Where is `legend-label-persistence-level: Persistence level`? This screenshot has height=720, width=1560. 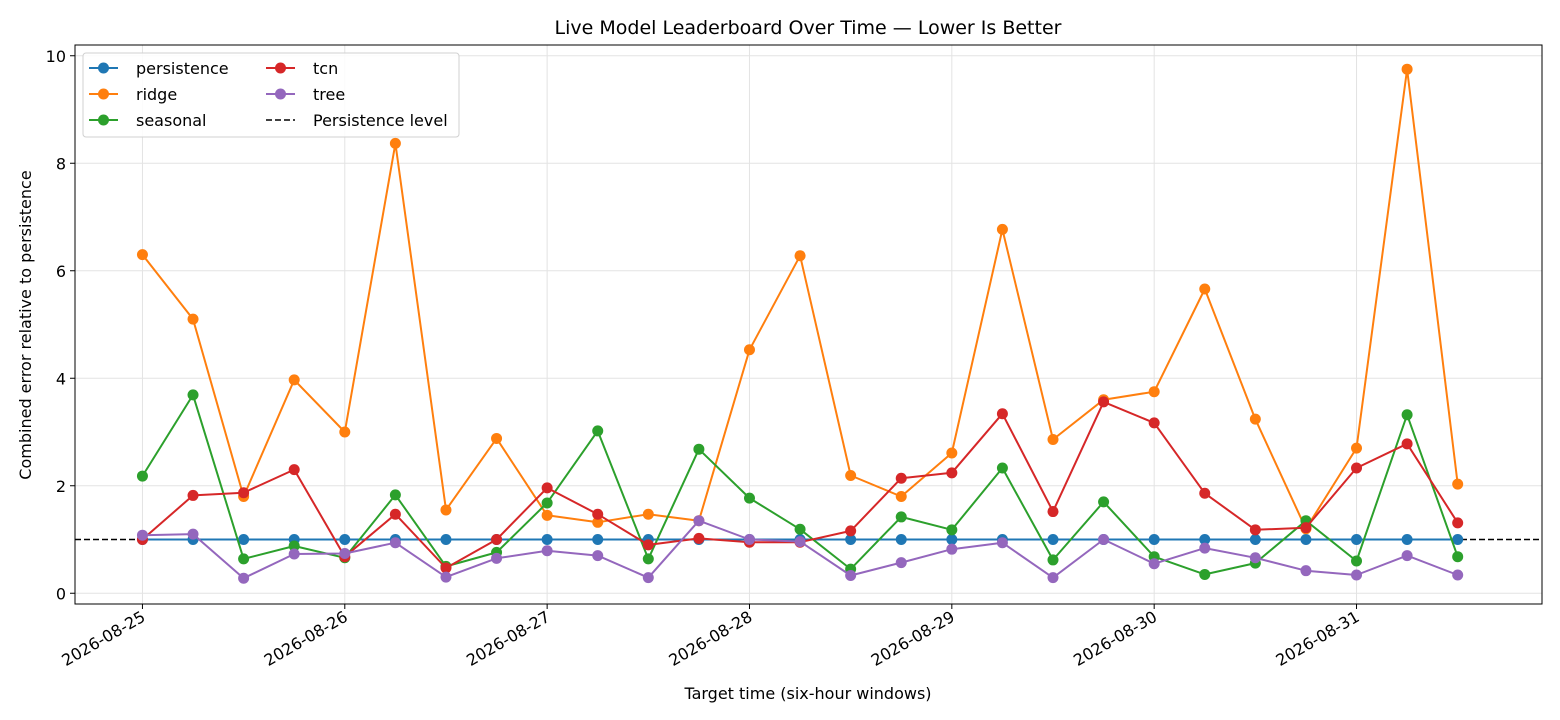 legend-label-persistence-level: Persistence level is located at coordinates (380, 120).